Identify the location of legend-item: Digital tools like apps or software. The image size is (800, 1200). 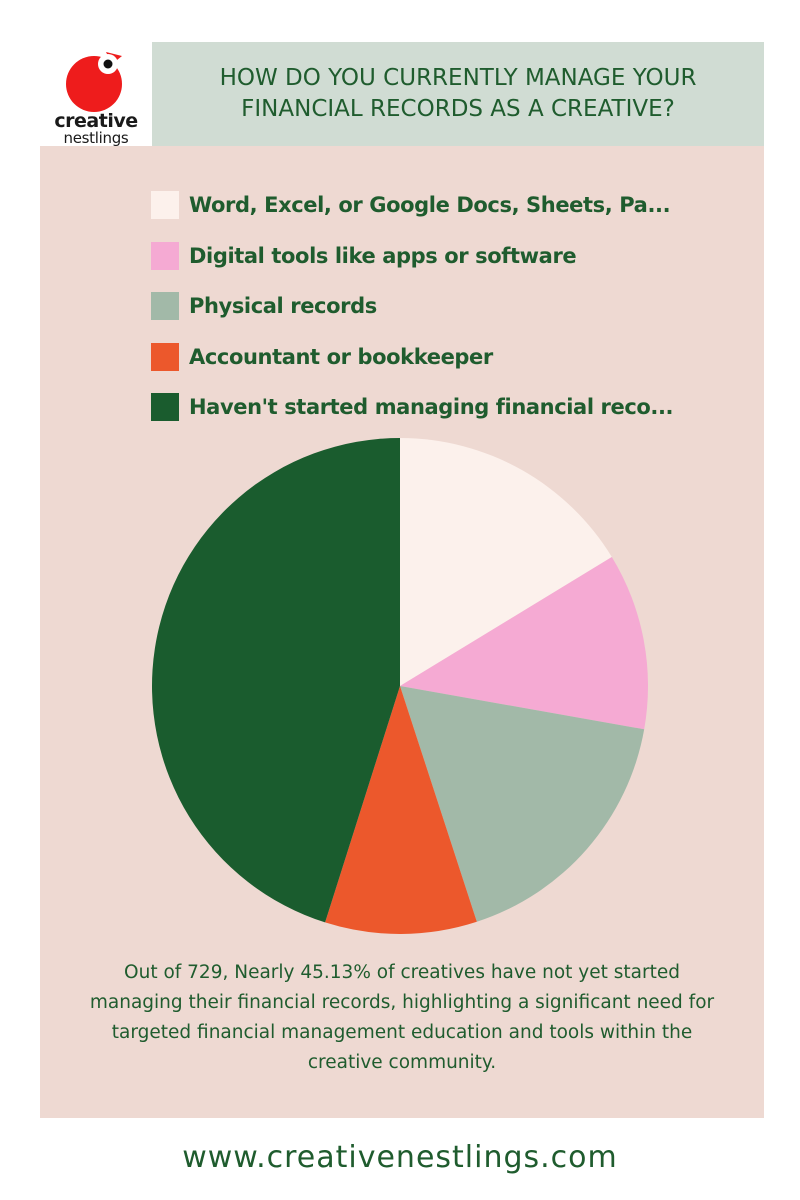
(412, 256).